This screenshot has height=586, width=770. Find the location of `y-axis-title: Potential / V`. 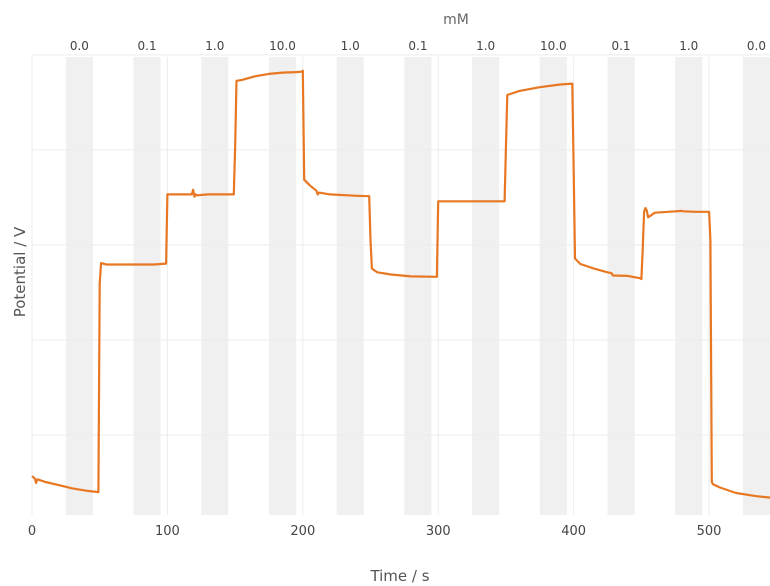

y-axis-title: Potential / V is located at coordinates (20, 271).